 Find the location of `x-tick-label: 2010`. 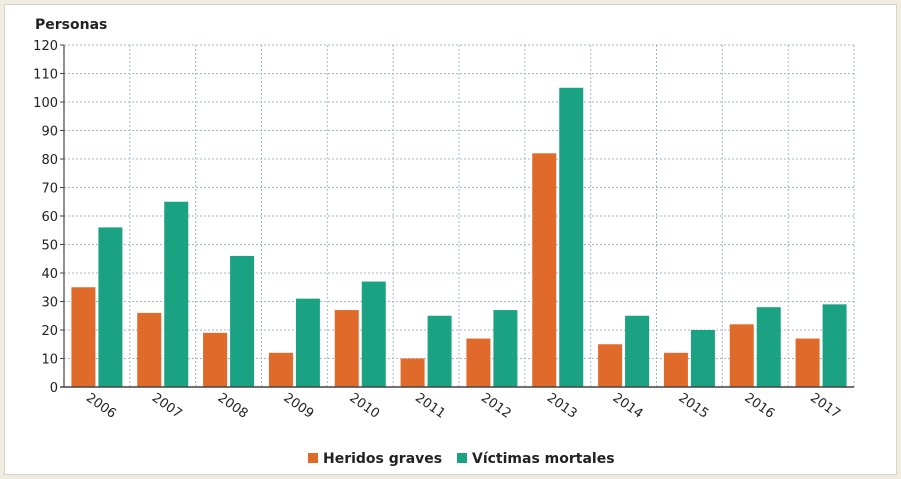

x-tick-label: 2010 is located at coordinates (364, 405).